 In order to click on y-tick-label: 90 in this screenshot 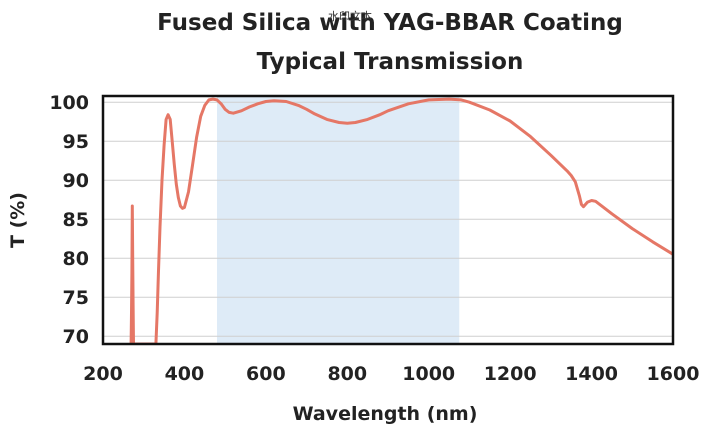, I will do `click(76, 181)`.